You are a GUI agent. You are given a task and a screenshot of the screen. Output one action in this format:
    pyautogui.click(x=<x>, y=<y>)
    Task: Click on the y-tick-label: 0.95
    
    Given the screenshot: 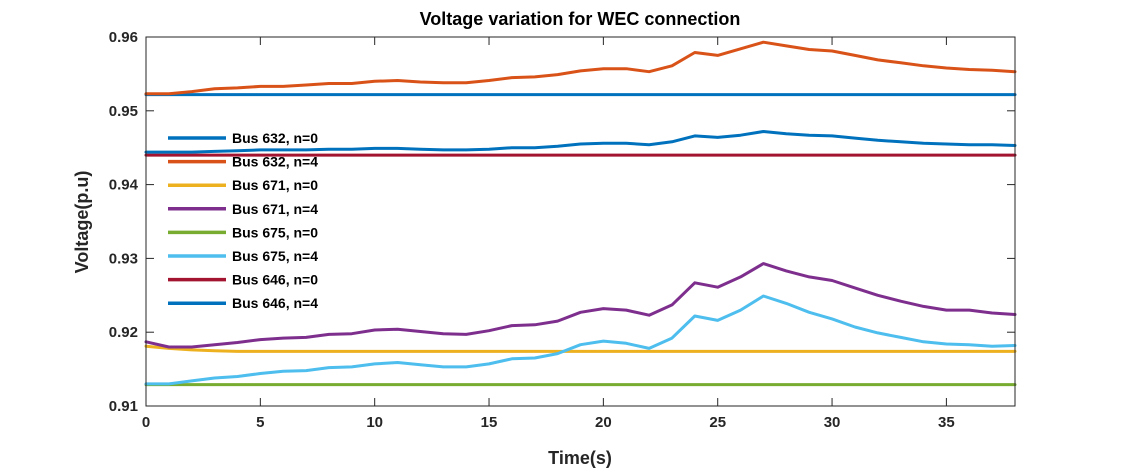 What is the action you would take?
    pyautogui.click(x=123, y=111)
    